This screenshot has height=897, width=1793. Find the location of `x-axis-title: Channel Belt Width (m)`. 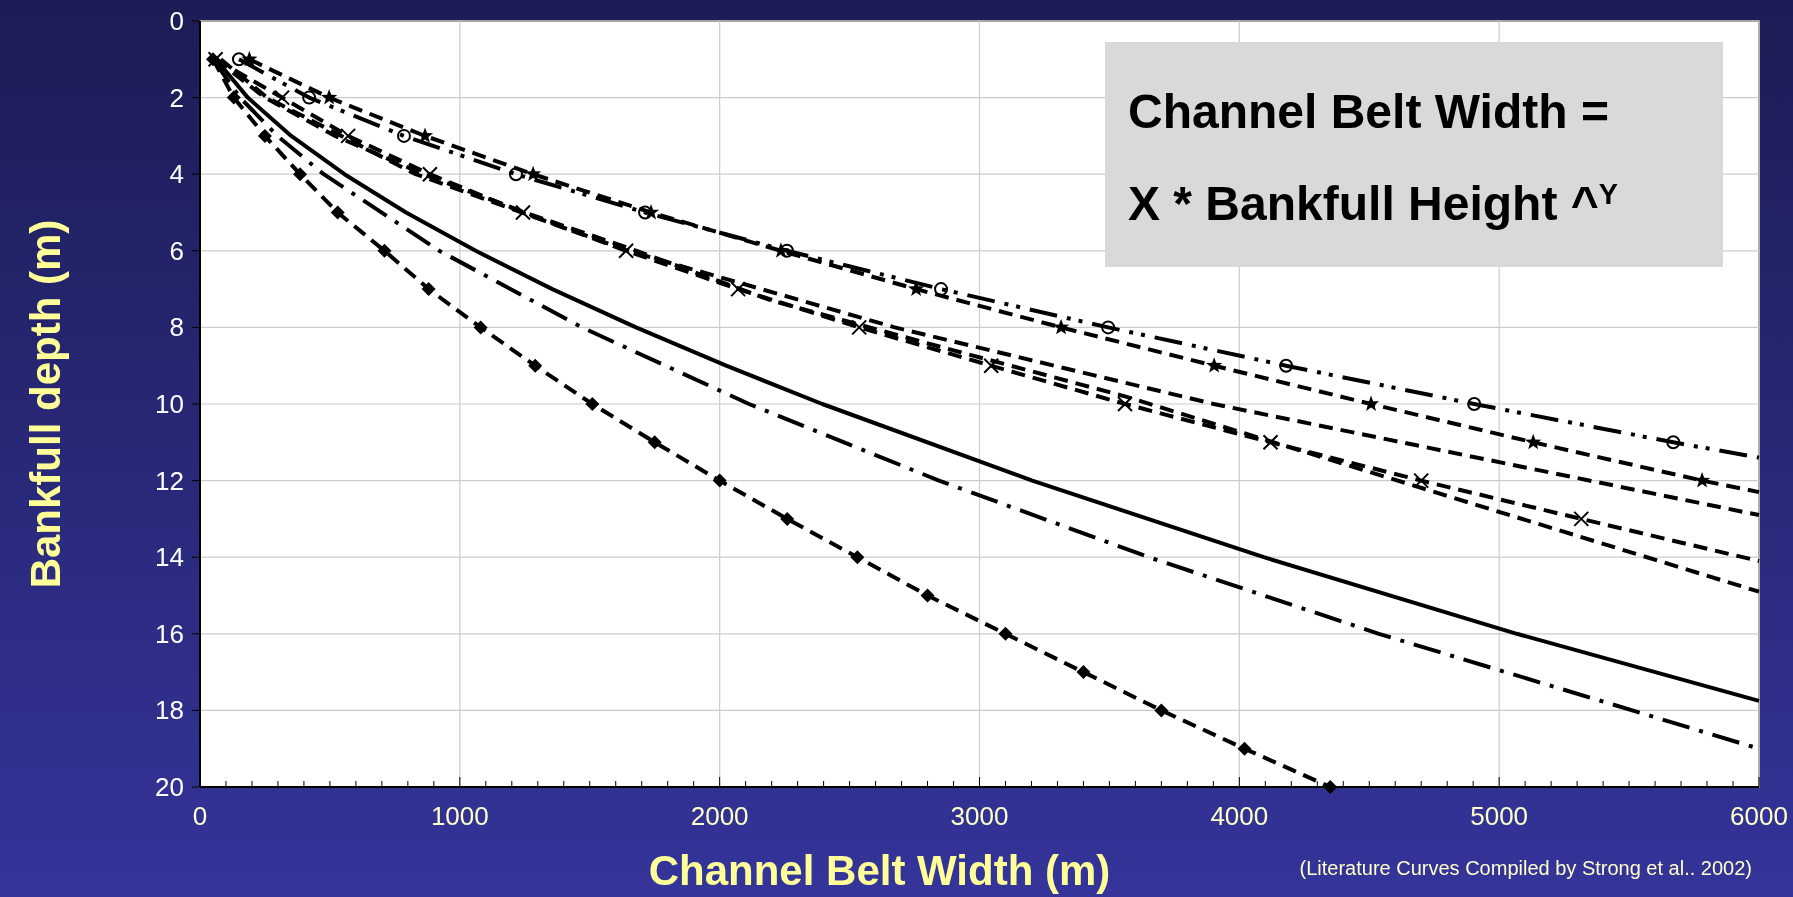

x-axis-title: Channel Belt Width (m) is located at coordinates (879, 870).